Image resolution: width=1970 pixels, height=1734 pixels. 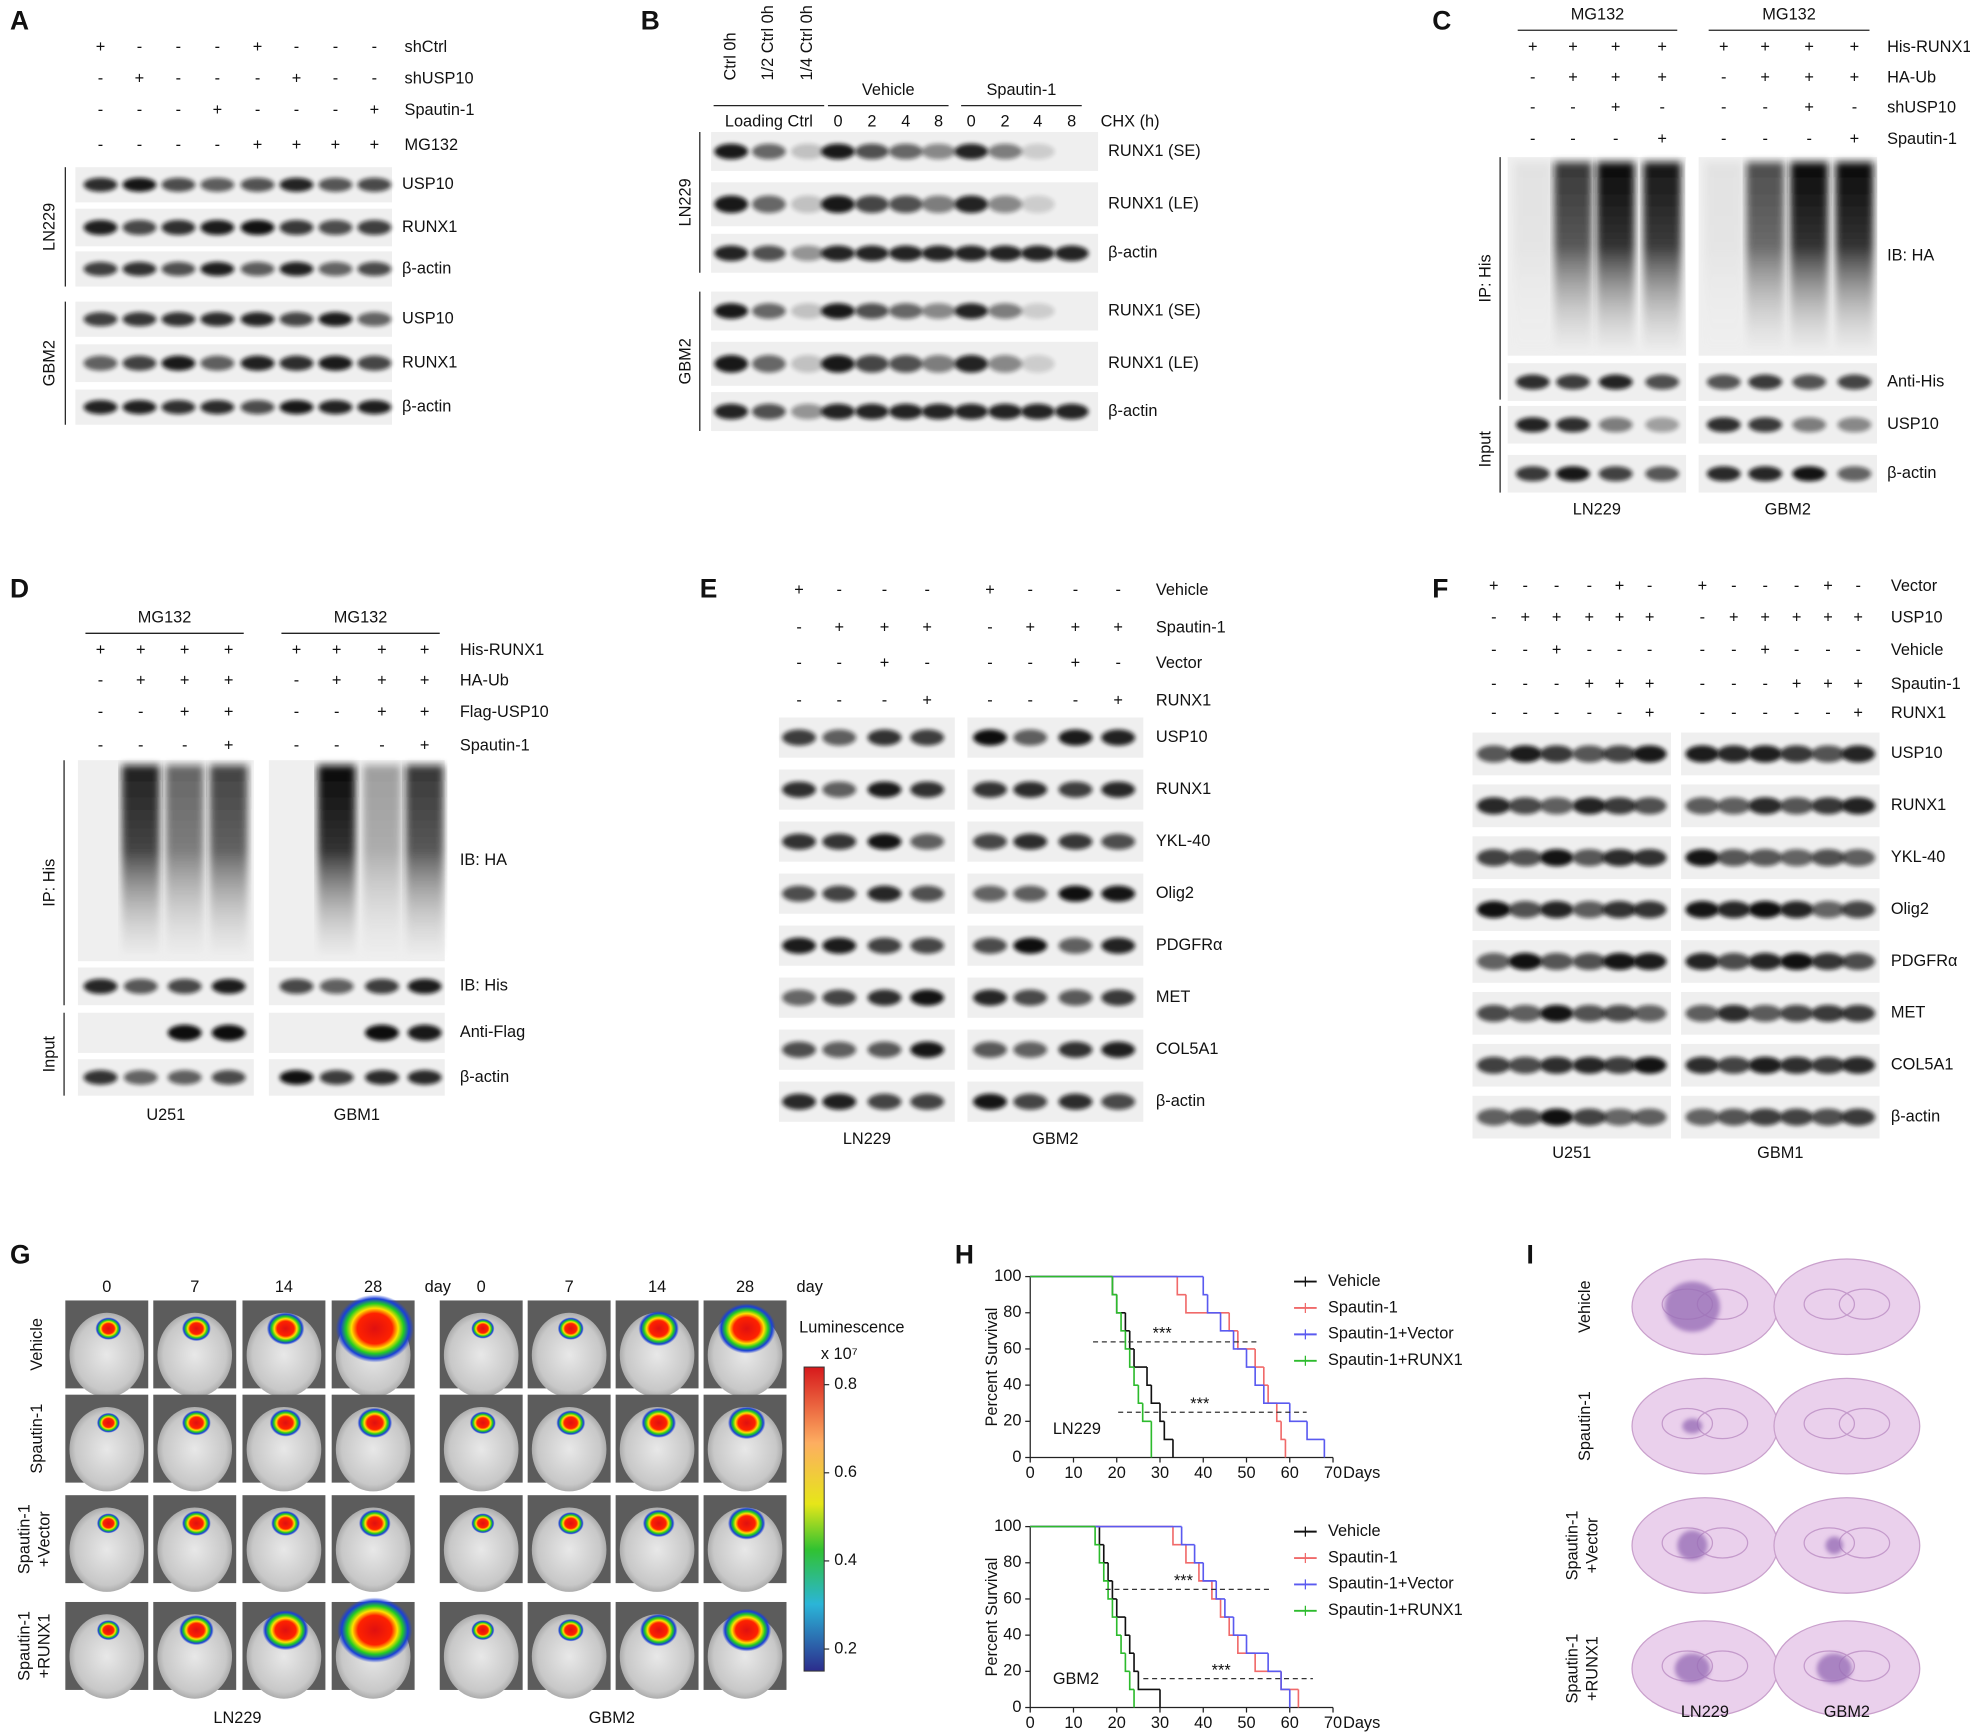 I want to click on section-label: IP: His, so click(x=1486, y=278).